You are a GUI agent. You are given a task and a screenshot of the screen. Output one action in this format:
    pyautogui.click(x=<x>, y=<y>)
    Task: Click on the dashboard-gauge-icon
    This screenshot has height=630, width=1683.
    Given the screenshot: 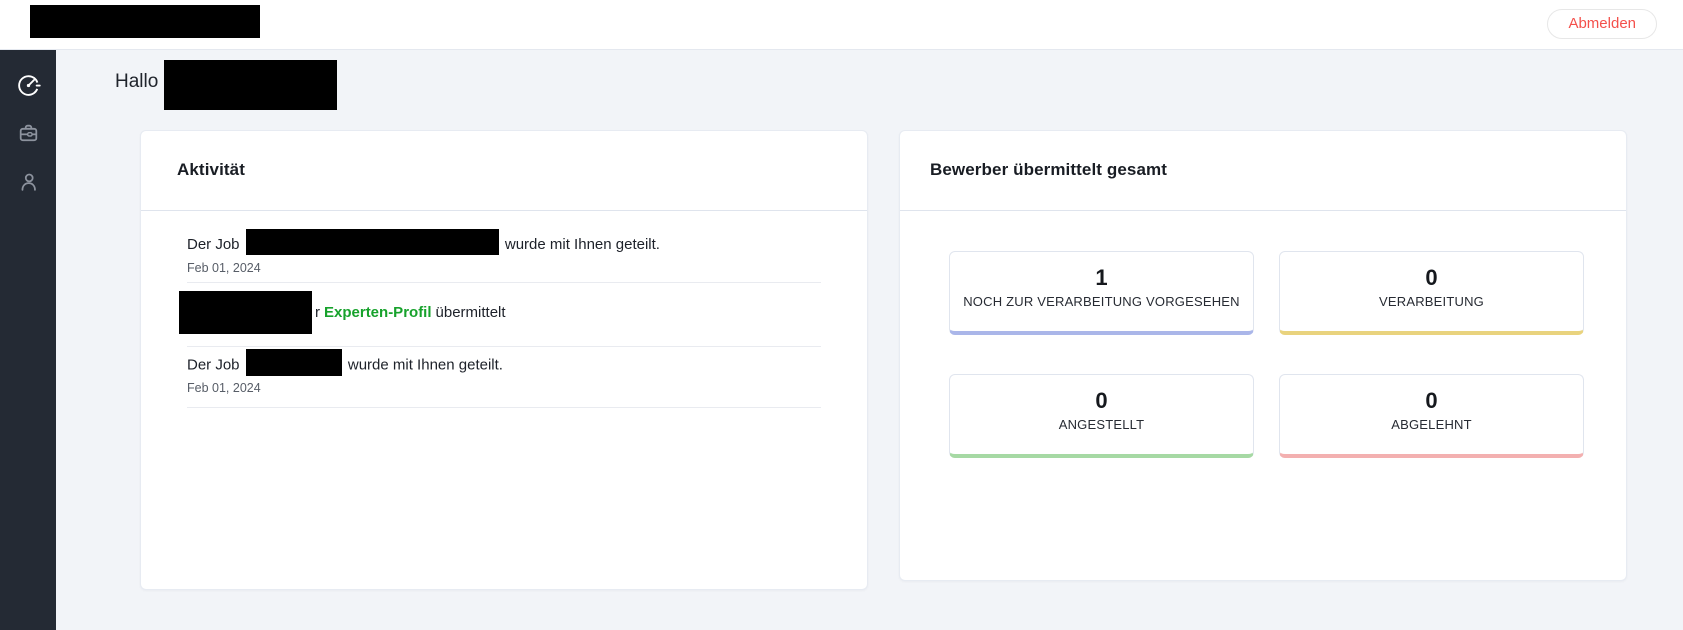 What is the action you would take?
    pyautogui.click(x=28, y=88)
    